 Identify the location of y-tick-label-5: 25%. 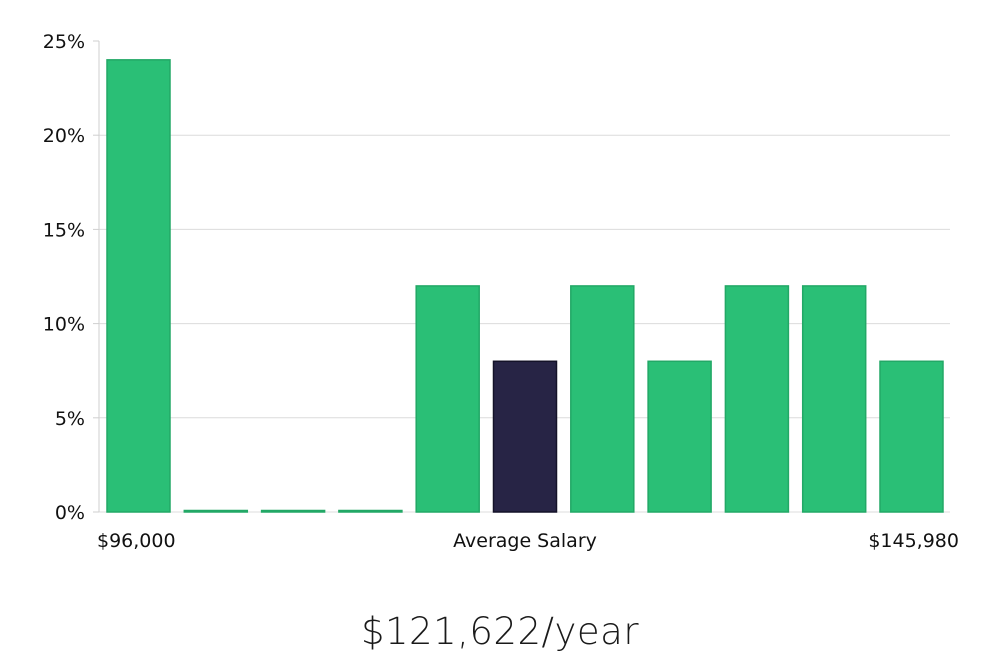
(64, 42).